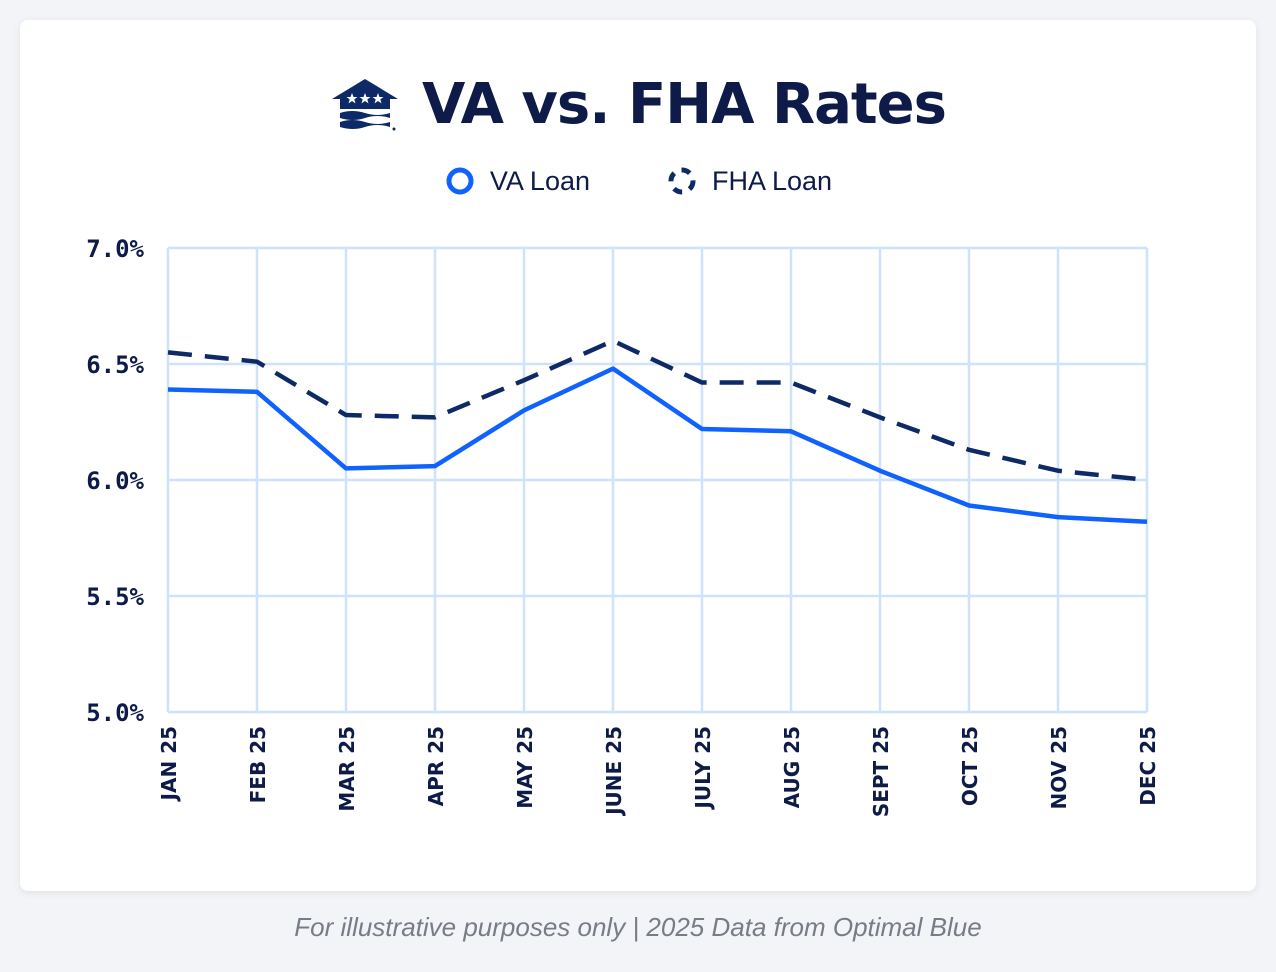  Describe the element at coordinates (970, 766) in the screenshot. I see `x-tick-label: OCT 25` at that location.